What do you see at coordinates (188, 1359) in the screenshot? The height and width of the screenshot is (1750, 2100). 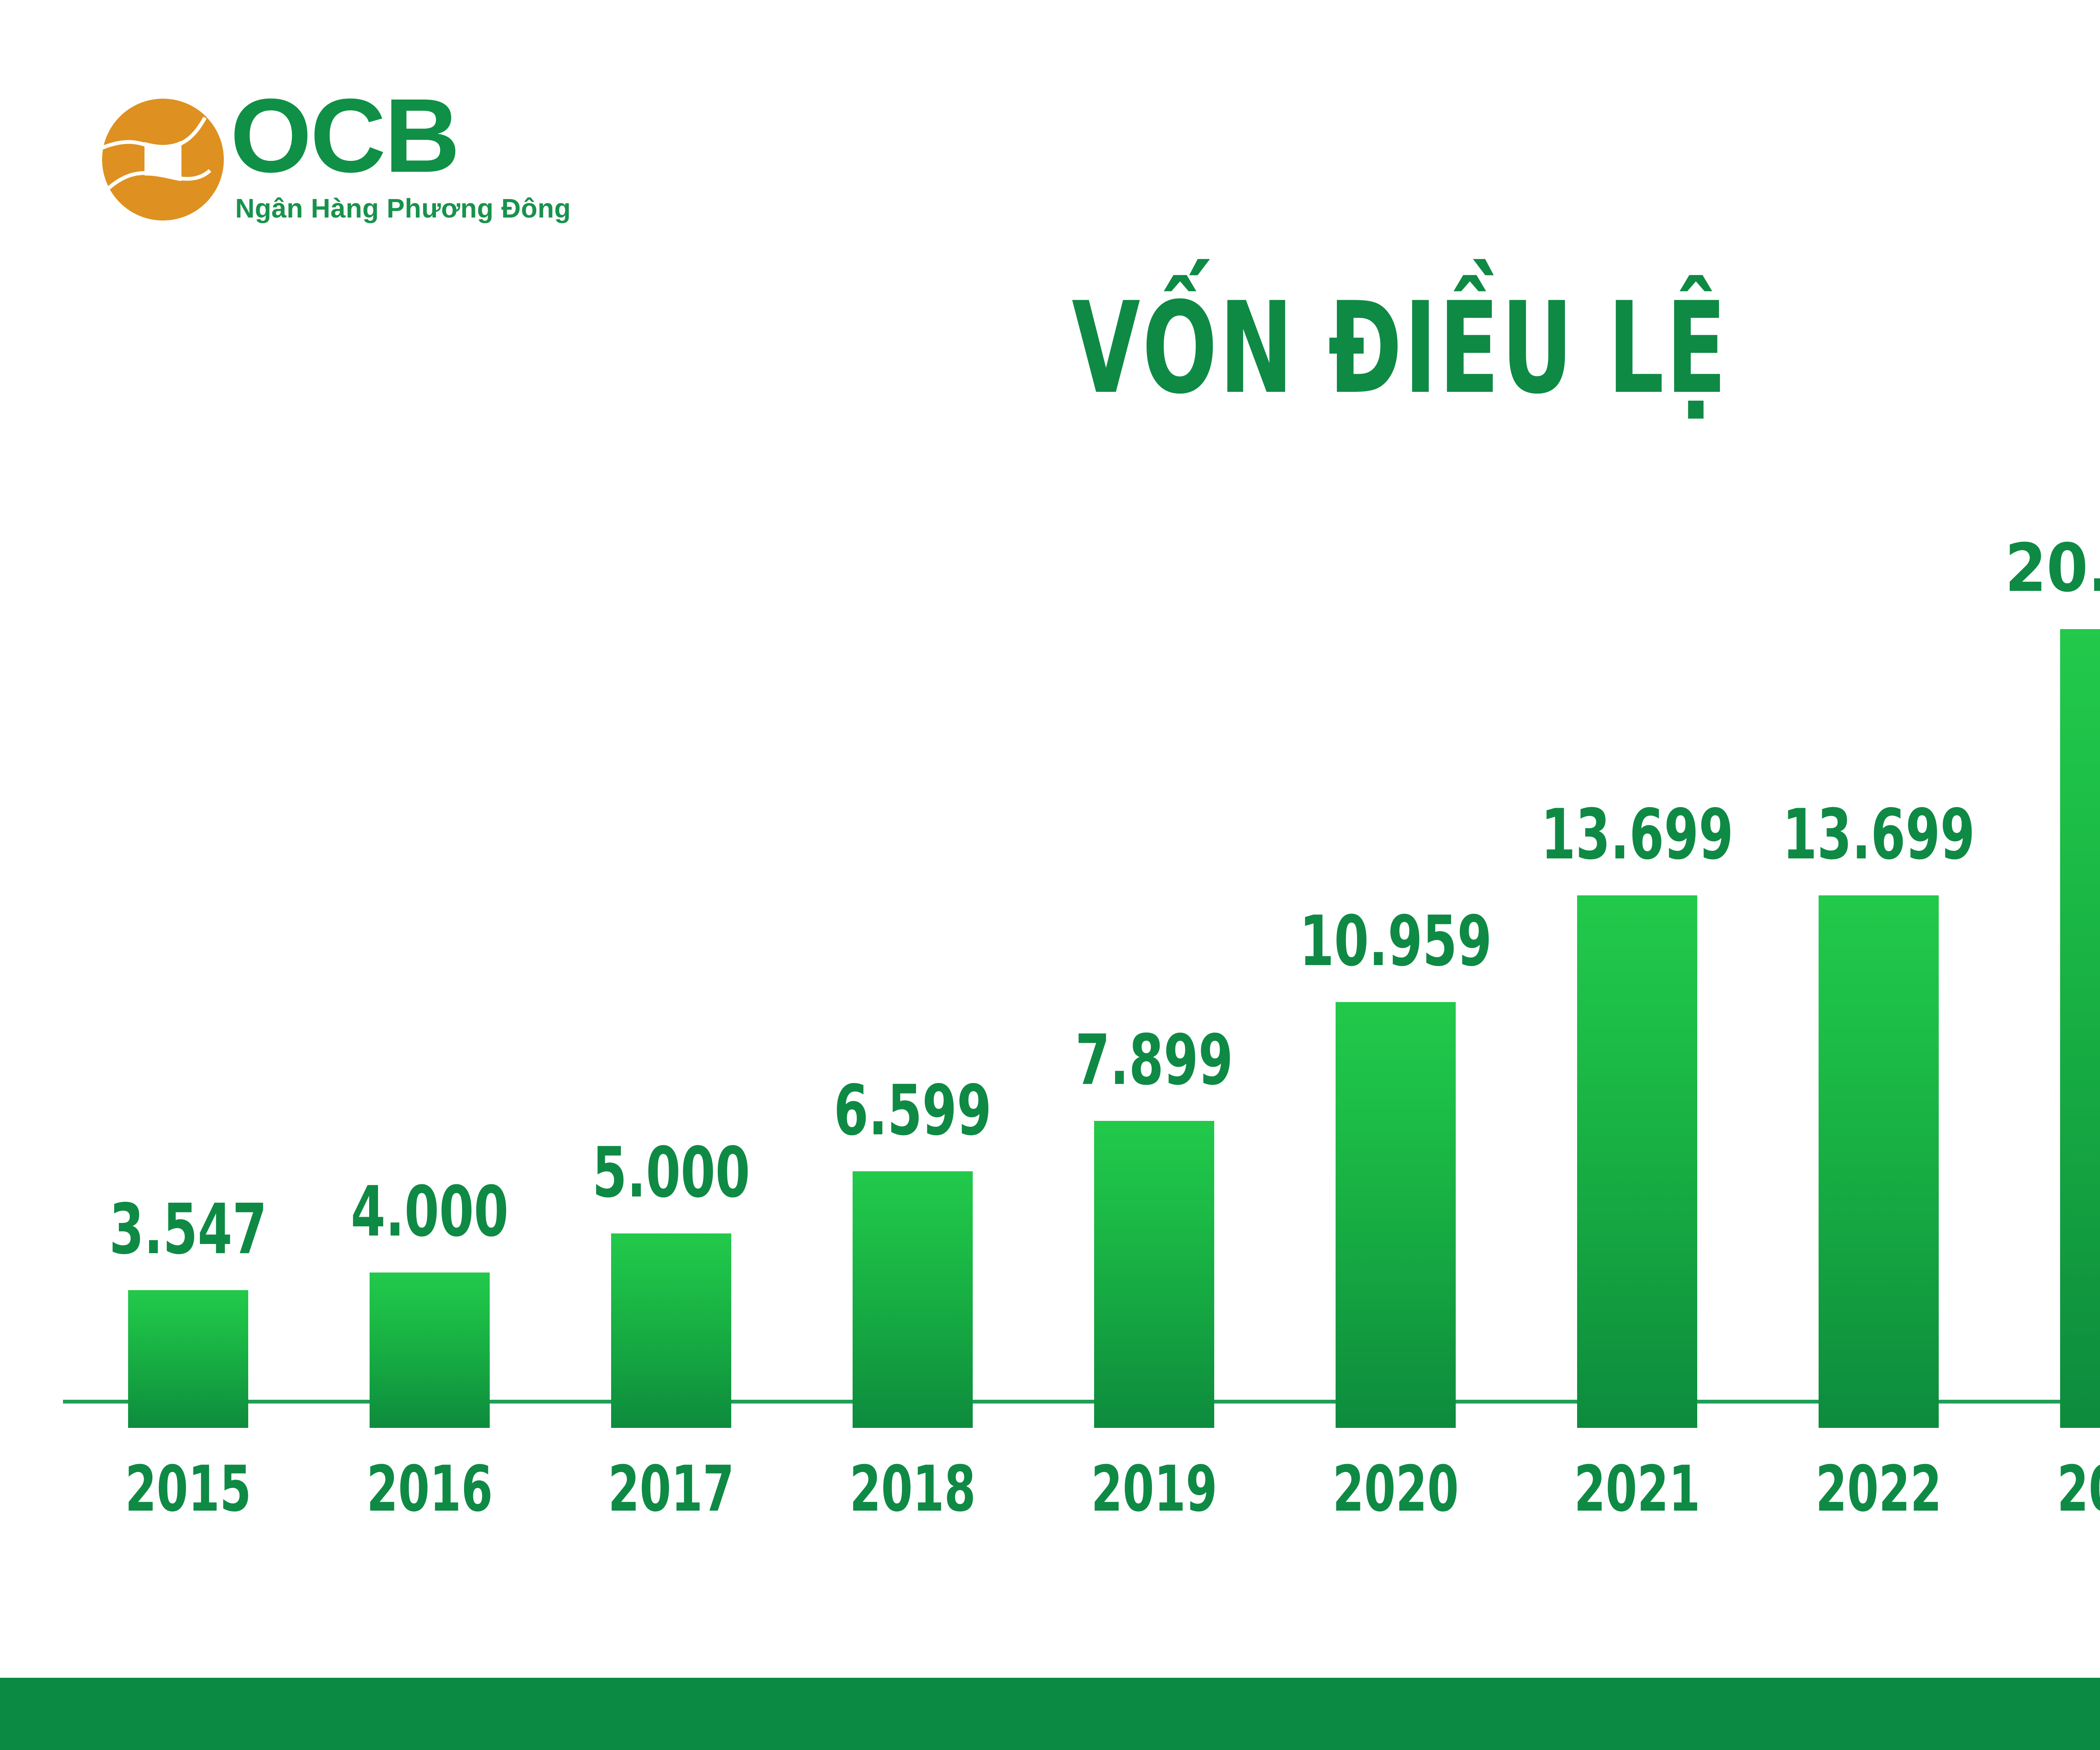 I see `bar-2015` at bounding box center [188, 1359].